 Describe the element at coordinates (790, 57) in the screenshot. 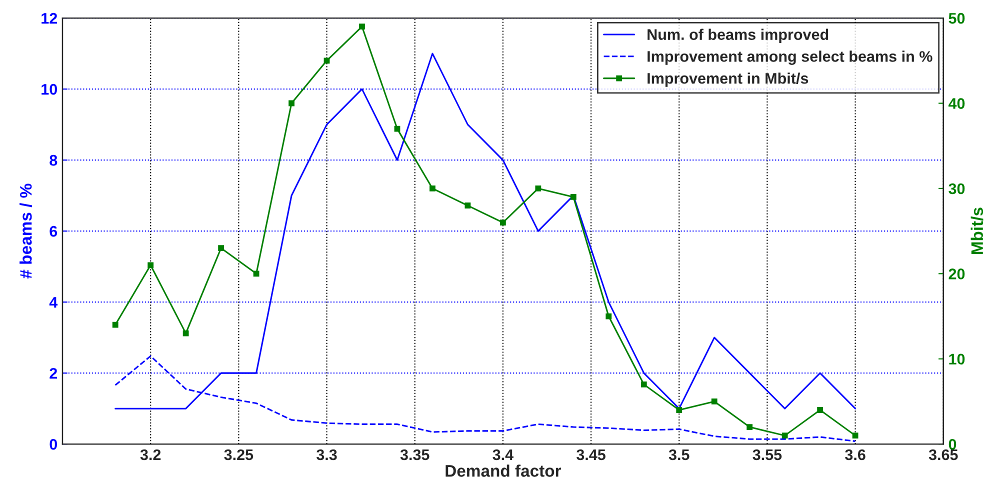

I see `legend-label: Improvement among select beams in %` at that location.